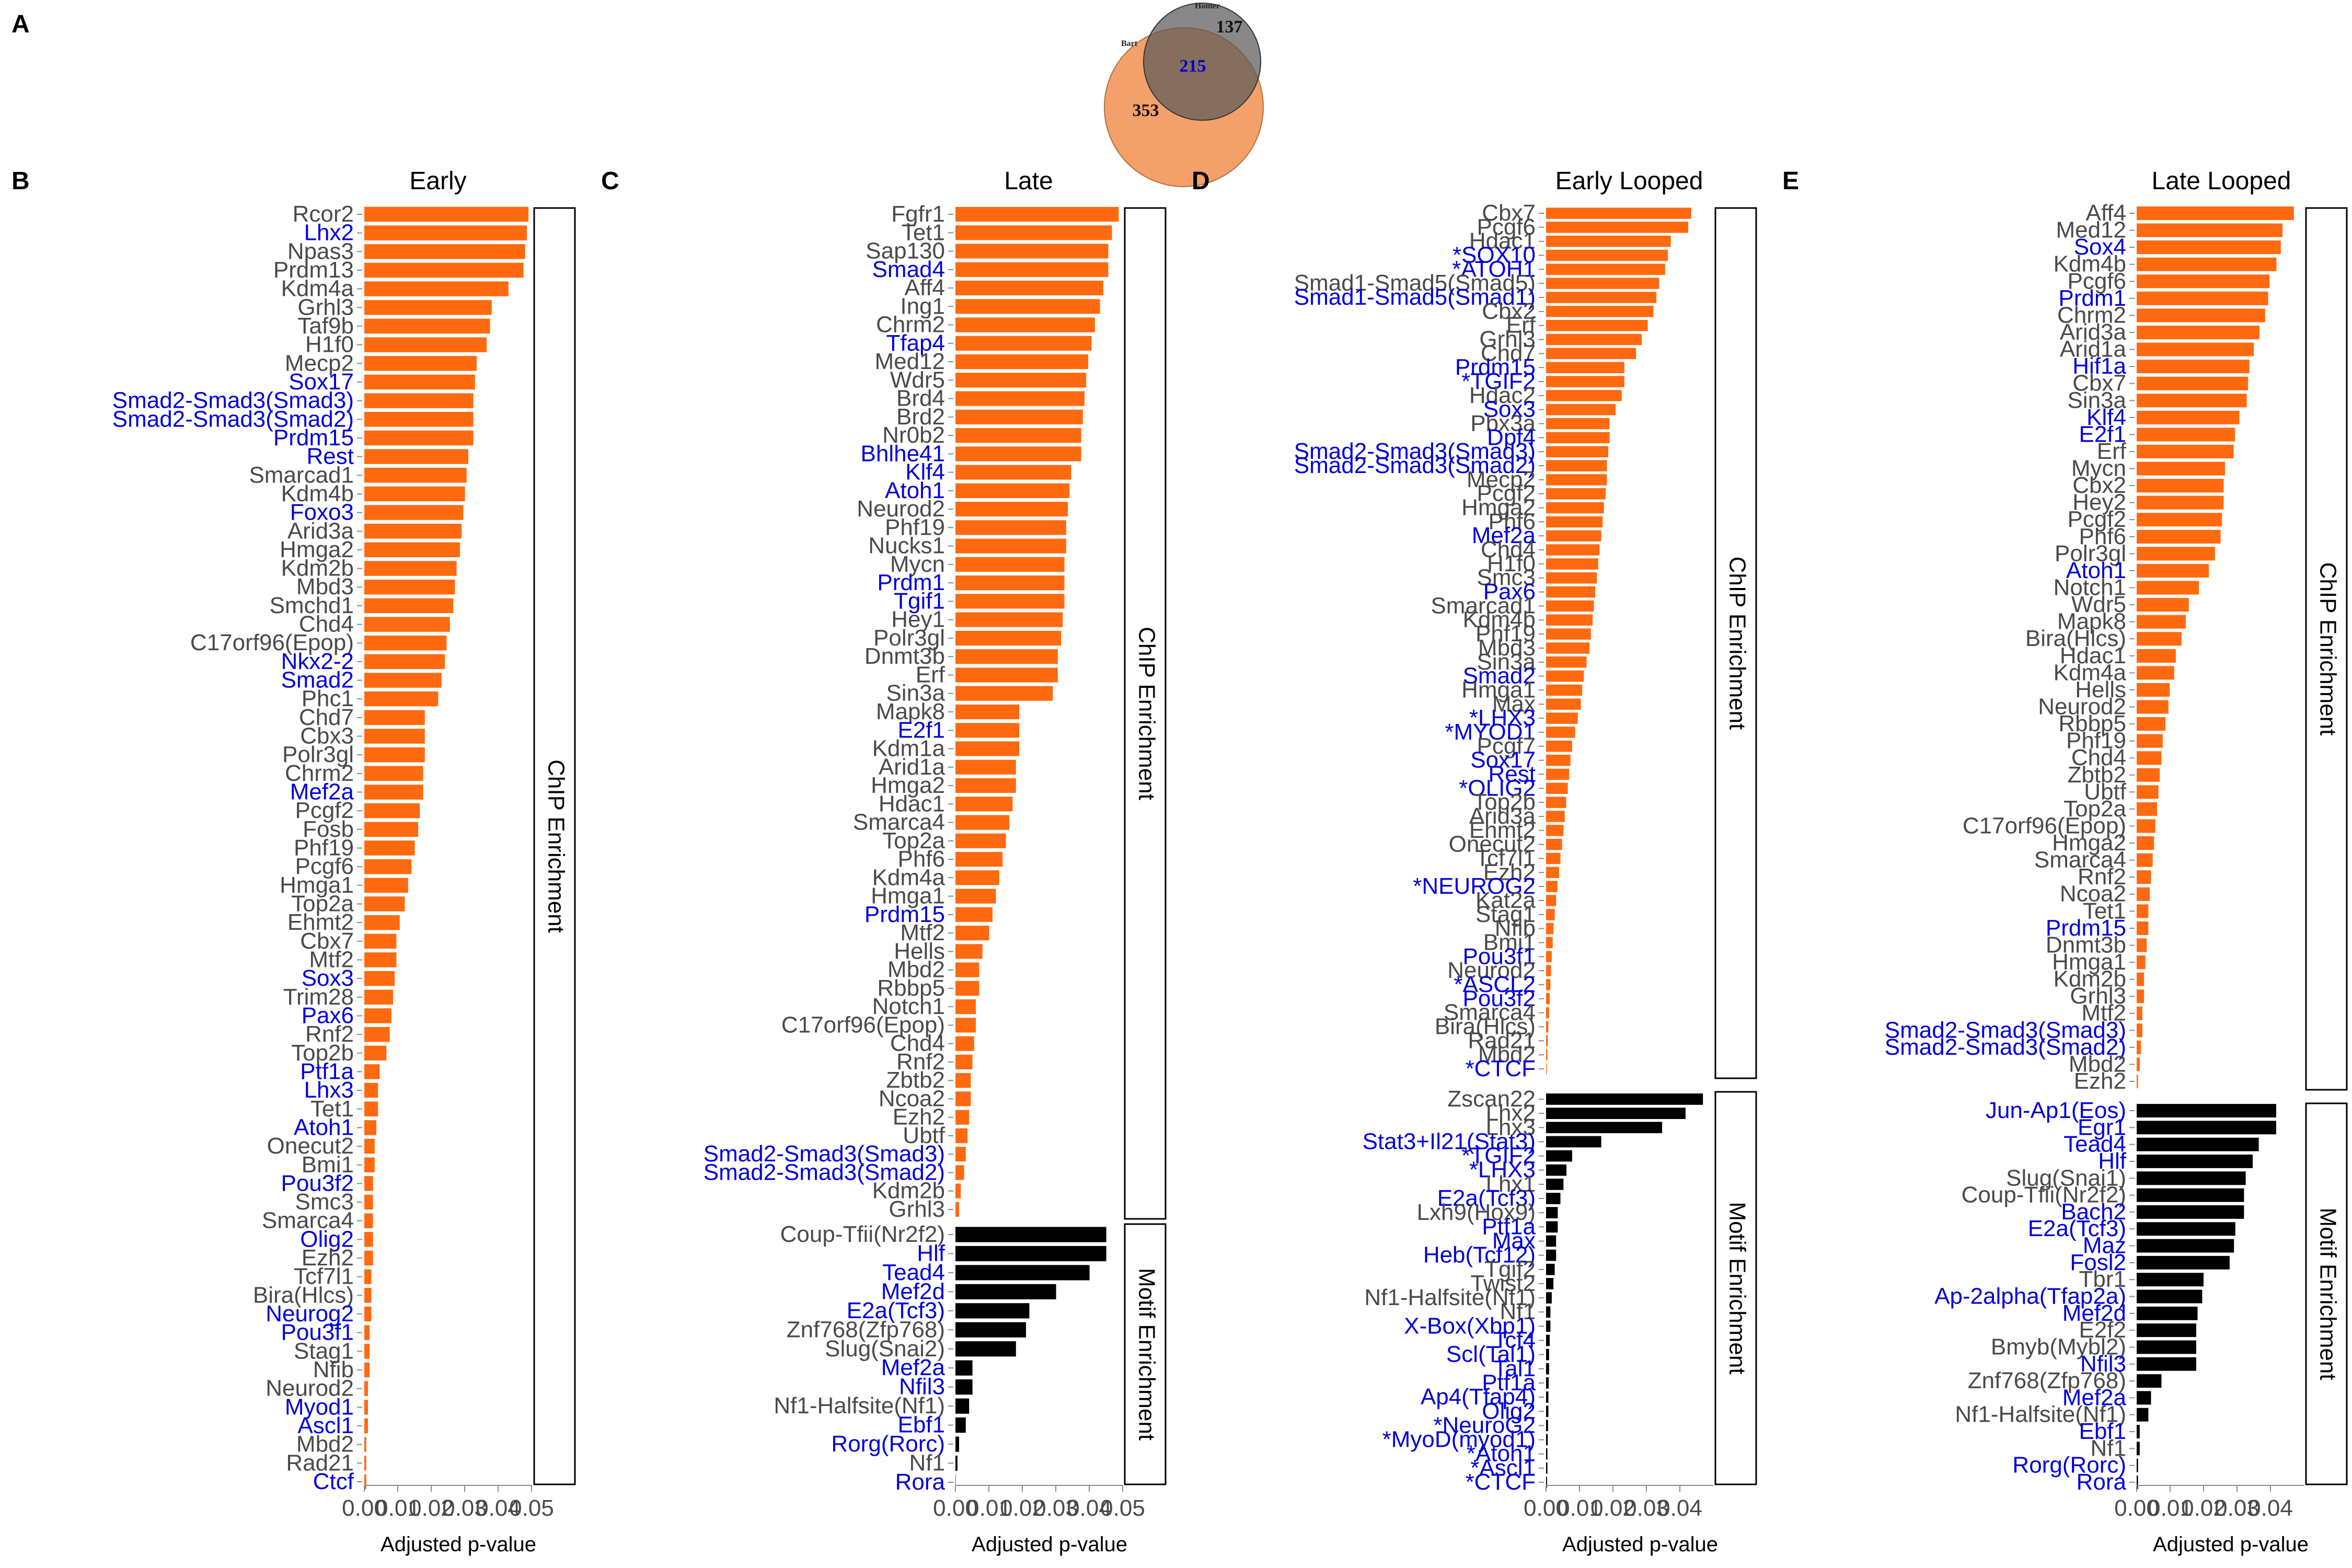 Image resolution: width=2352 pixels, height=1568 pixels. Describe the element at coordinates (2203, 1508) in the screenshot. I see `x-tick-label: 0.02` at that location.